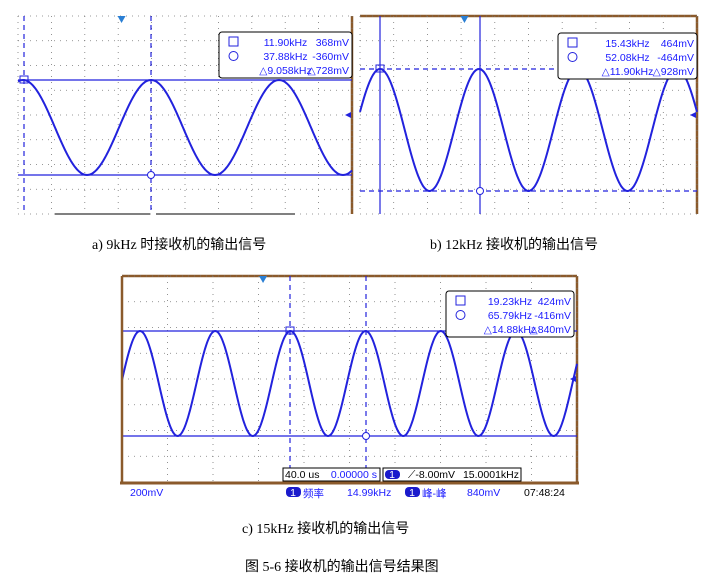 This screenshot has width=717, height=587. I want to click on trigger-level: ⟋-8.00mV, so click(431, 475).